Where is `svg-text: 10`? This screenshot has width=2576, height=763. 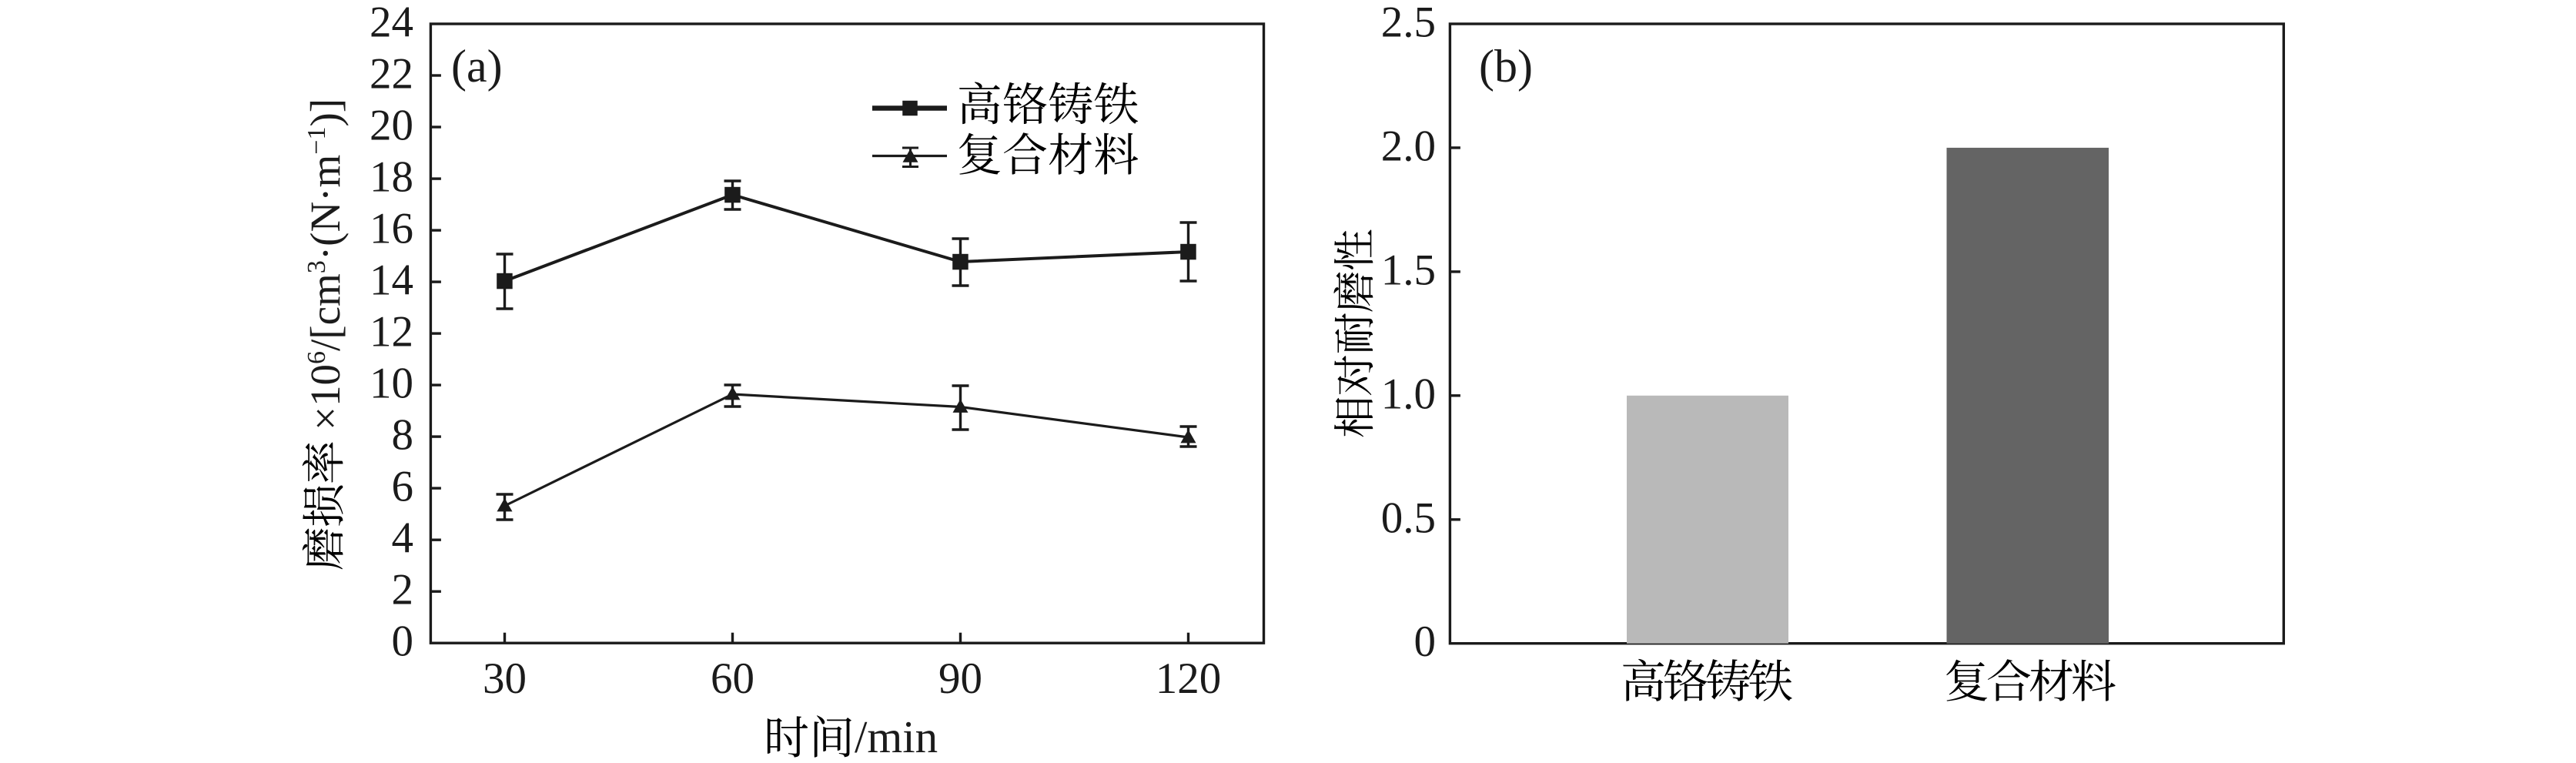 svg-text: 10 is located at coordinates (392, 384).